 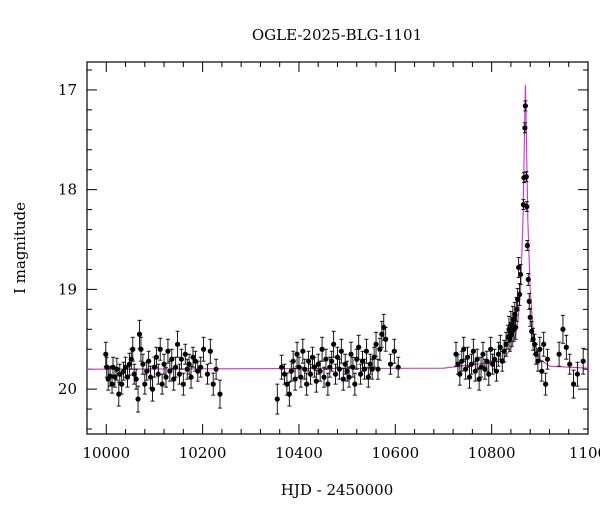 I want to click on x-tick-label: 10600, so click(x=395, y=453).